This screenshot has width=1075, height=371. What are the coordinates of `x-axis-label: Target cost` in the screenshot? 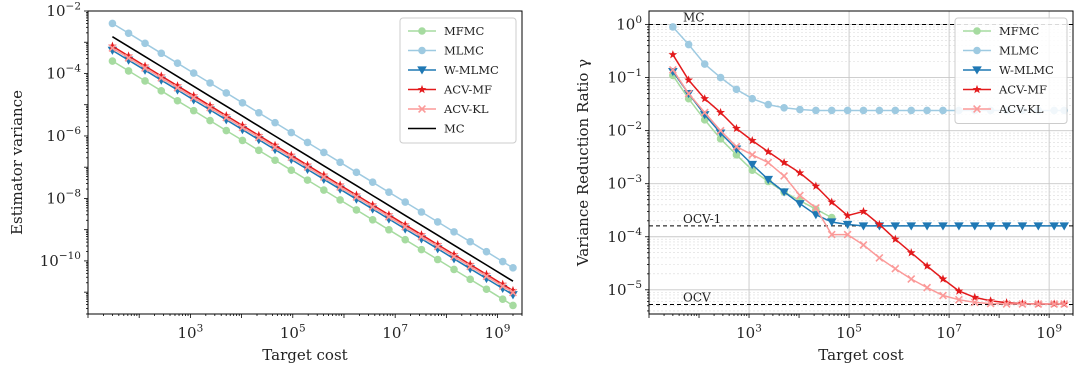 It's located at (304, 355).